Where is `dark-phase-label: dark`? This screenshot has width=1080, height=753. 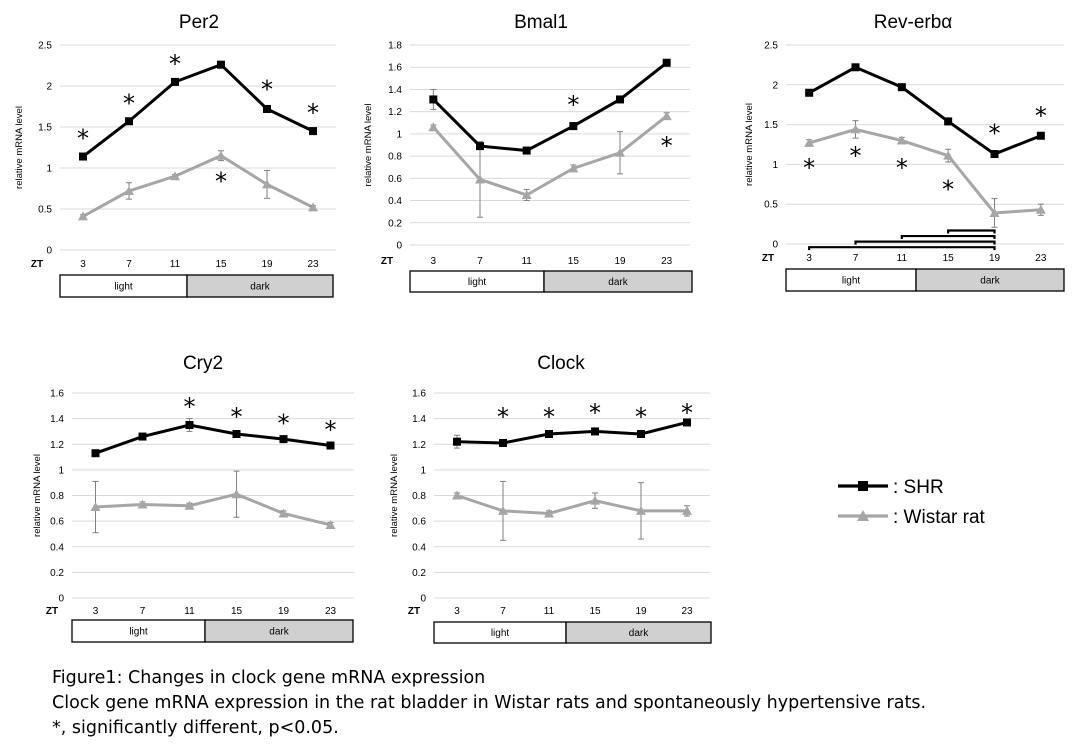
dark-phase-label: dark is located at coordinates (279, 632).